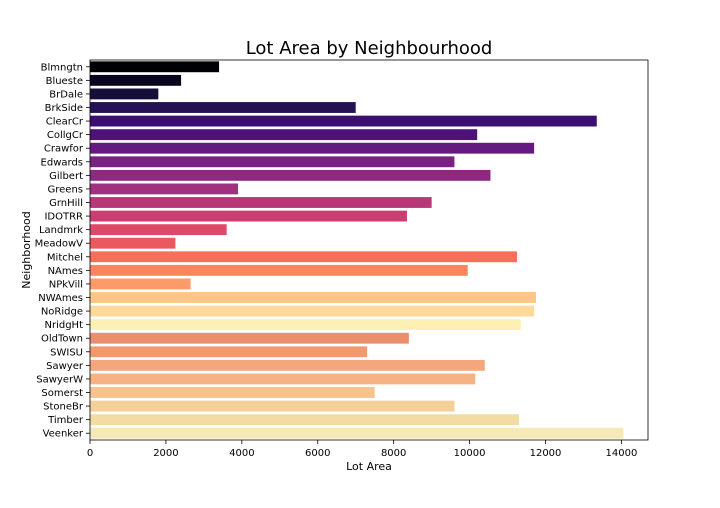  I want to click on y-tick-label: Landmrk, so click(61, 230).